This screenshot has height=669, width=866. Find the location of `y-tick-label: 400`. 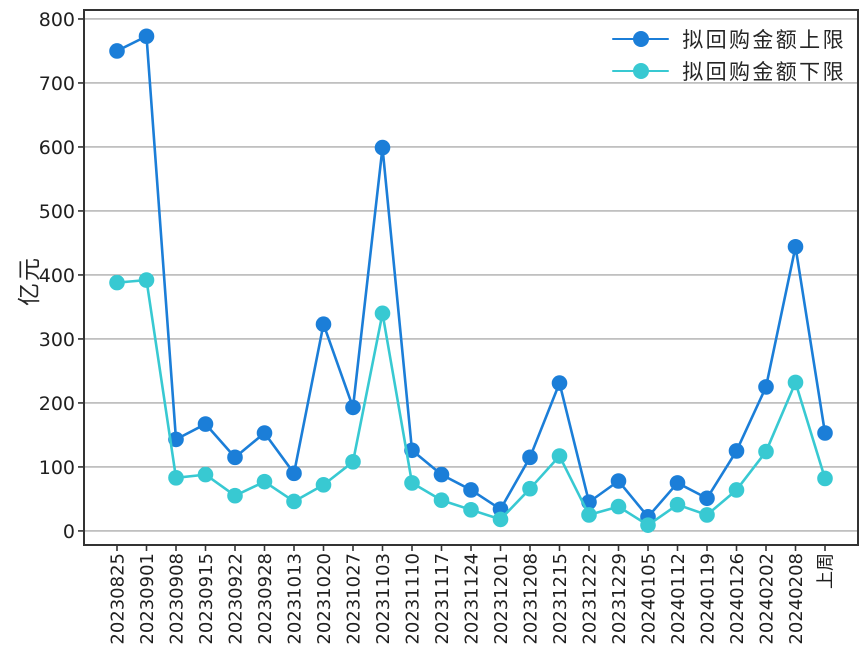

y-tick-label: 400 is located at coordinates (57, 276).